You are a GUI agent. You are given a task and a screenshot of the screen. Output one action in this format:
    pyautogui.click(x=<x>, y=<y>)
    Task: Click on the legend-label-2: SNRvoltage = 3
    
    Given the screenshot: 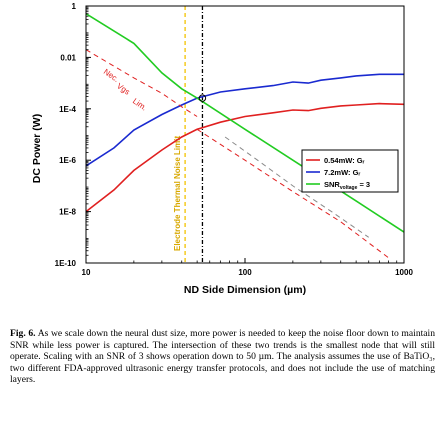 What is the action you would take?
    pyautogui.click(x=347, y=185)
    